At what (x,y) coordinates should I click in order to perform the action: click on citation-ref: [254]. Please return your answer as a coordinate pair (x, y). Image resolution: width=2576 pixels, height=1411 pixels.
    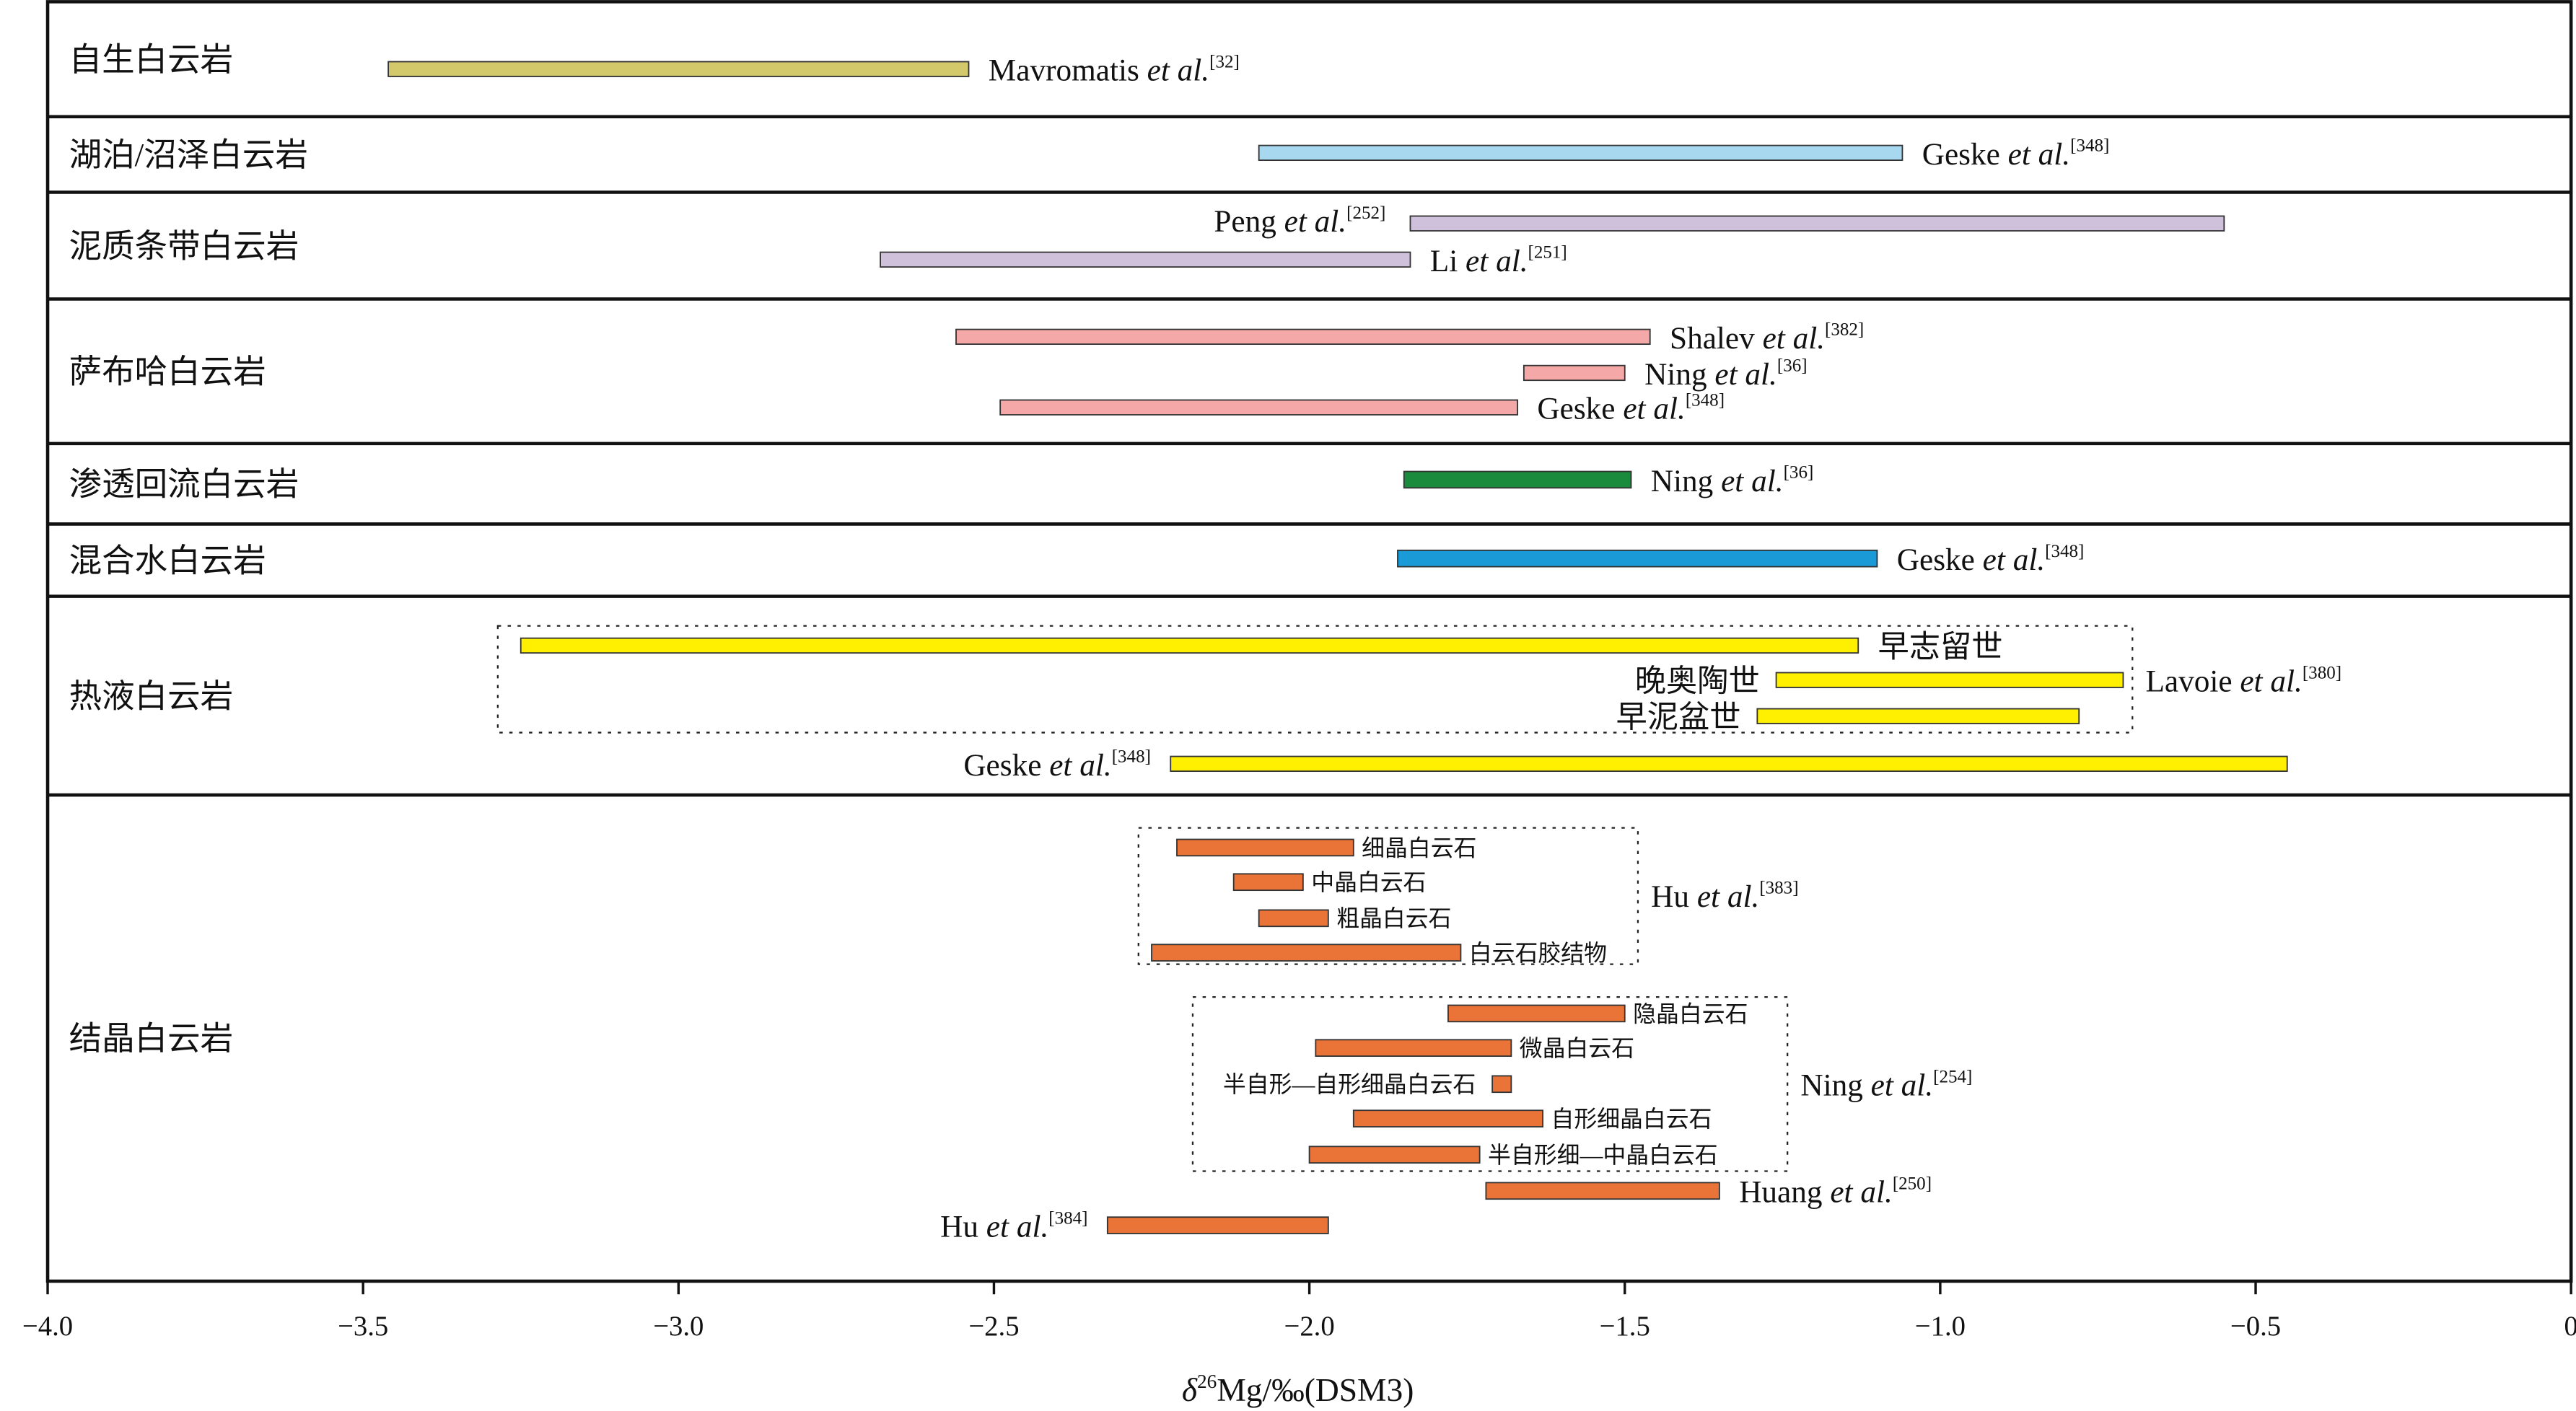
    Looking at the image, I should click on (1952, 1077).